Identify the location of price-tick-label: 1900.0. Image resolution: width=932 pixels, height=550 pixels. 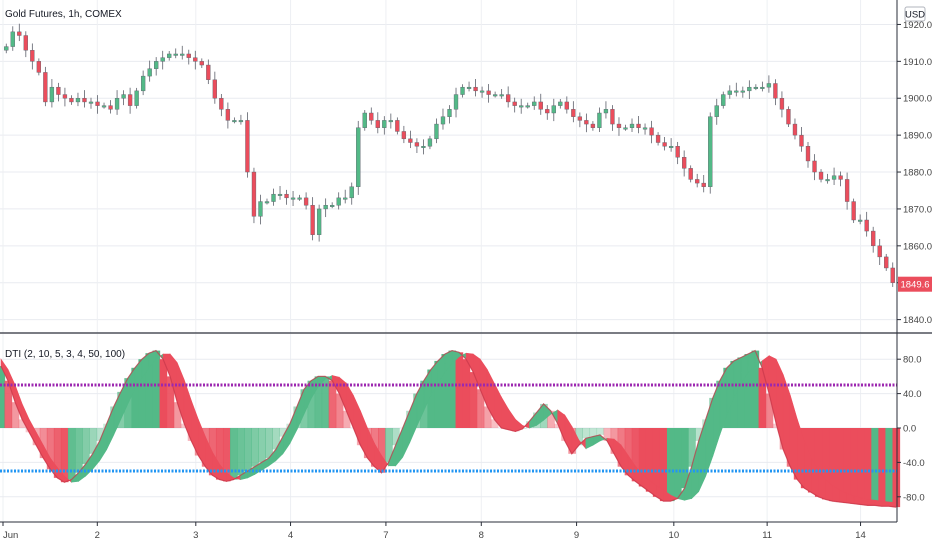
(917, 99).